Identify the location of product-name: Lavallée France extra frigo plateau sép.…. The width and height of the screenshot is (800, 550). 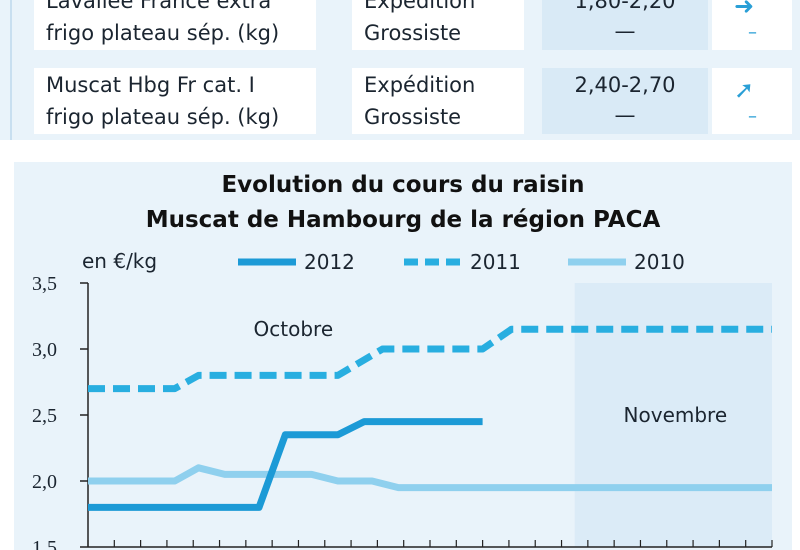
(163, 22).